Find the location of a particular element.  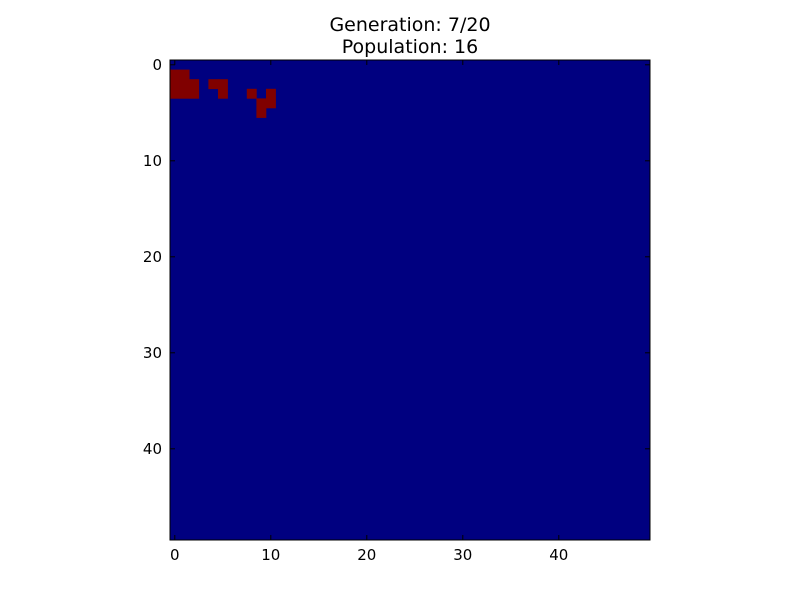

y-tick-label-20: 20 is located at coordinates (152, 257).